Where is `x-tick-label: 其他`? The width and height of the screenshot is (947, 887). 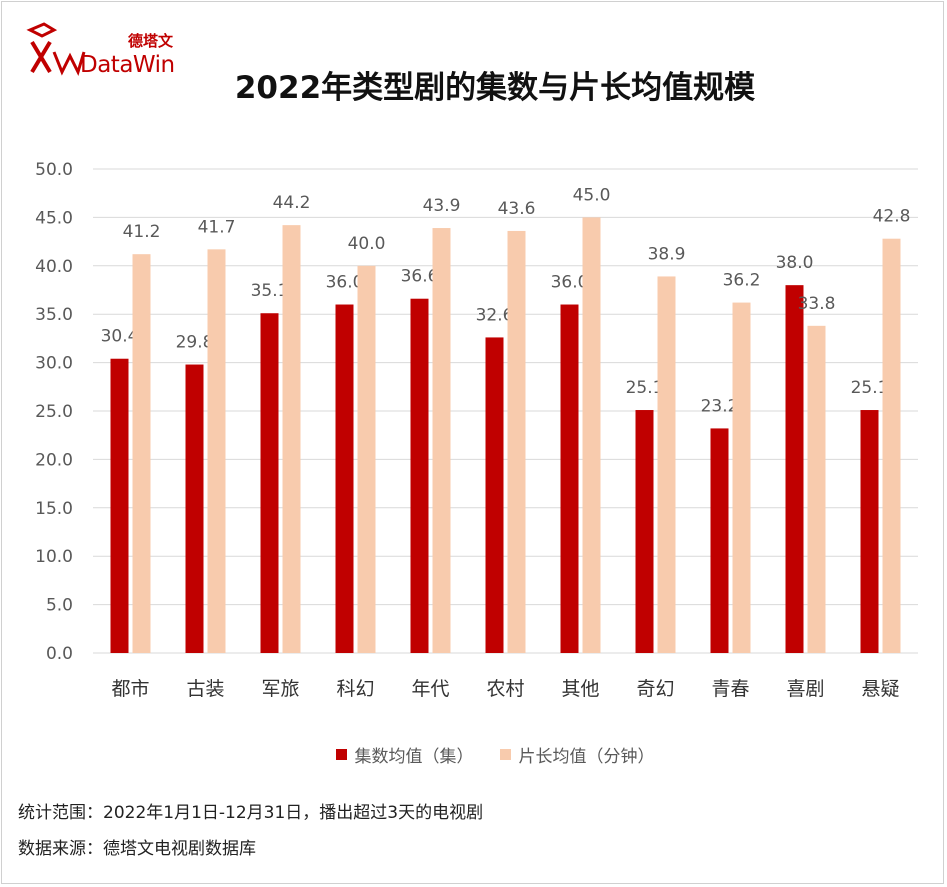
x-tick-label: 其他 is located at coordinates (580, 689).